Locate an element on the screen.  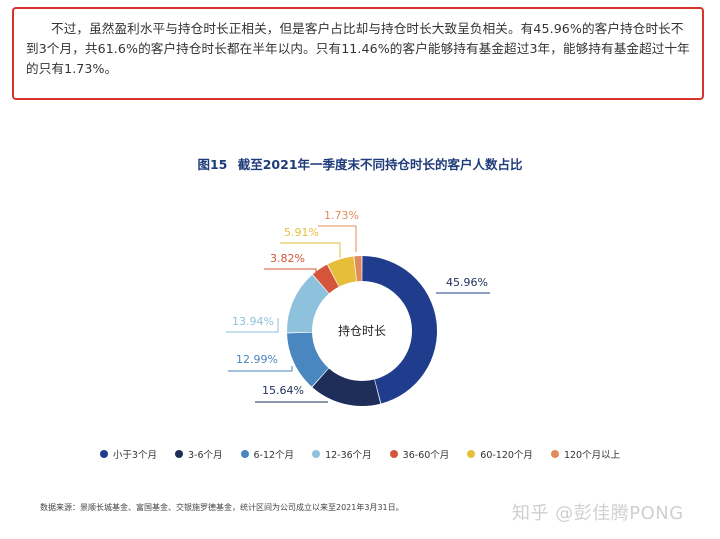
legend-item: 12-36个月 is located at coordinates (342, 454).